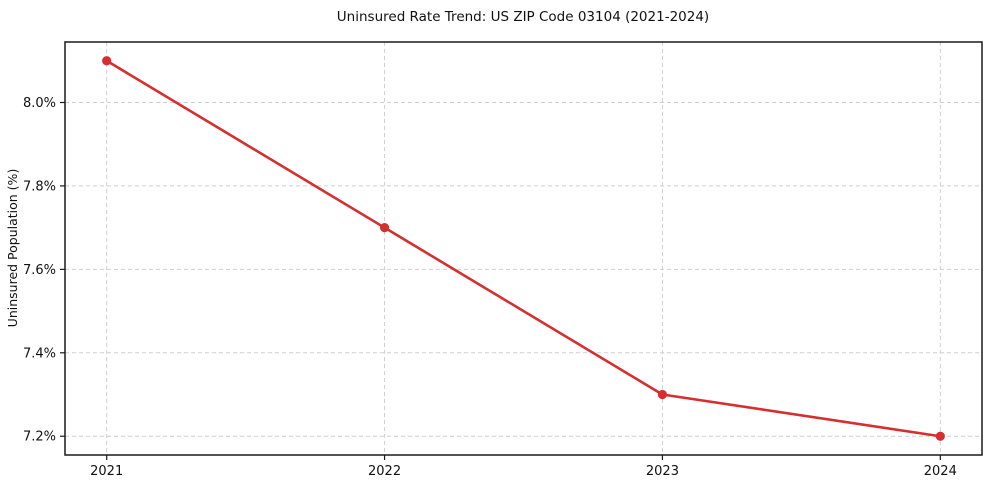 Image resolution: width=989 pixels, height=490 pixels. I want to click on x-tick-label: 2021, so click(106, 471).